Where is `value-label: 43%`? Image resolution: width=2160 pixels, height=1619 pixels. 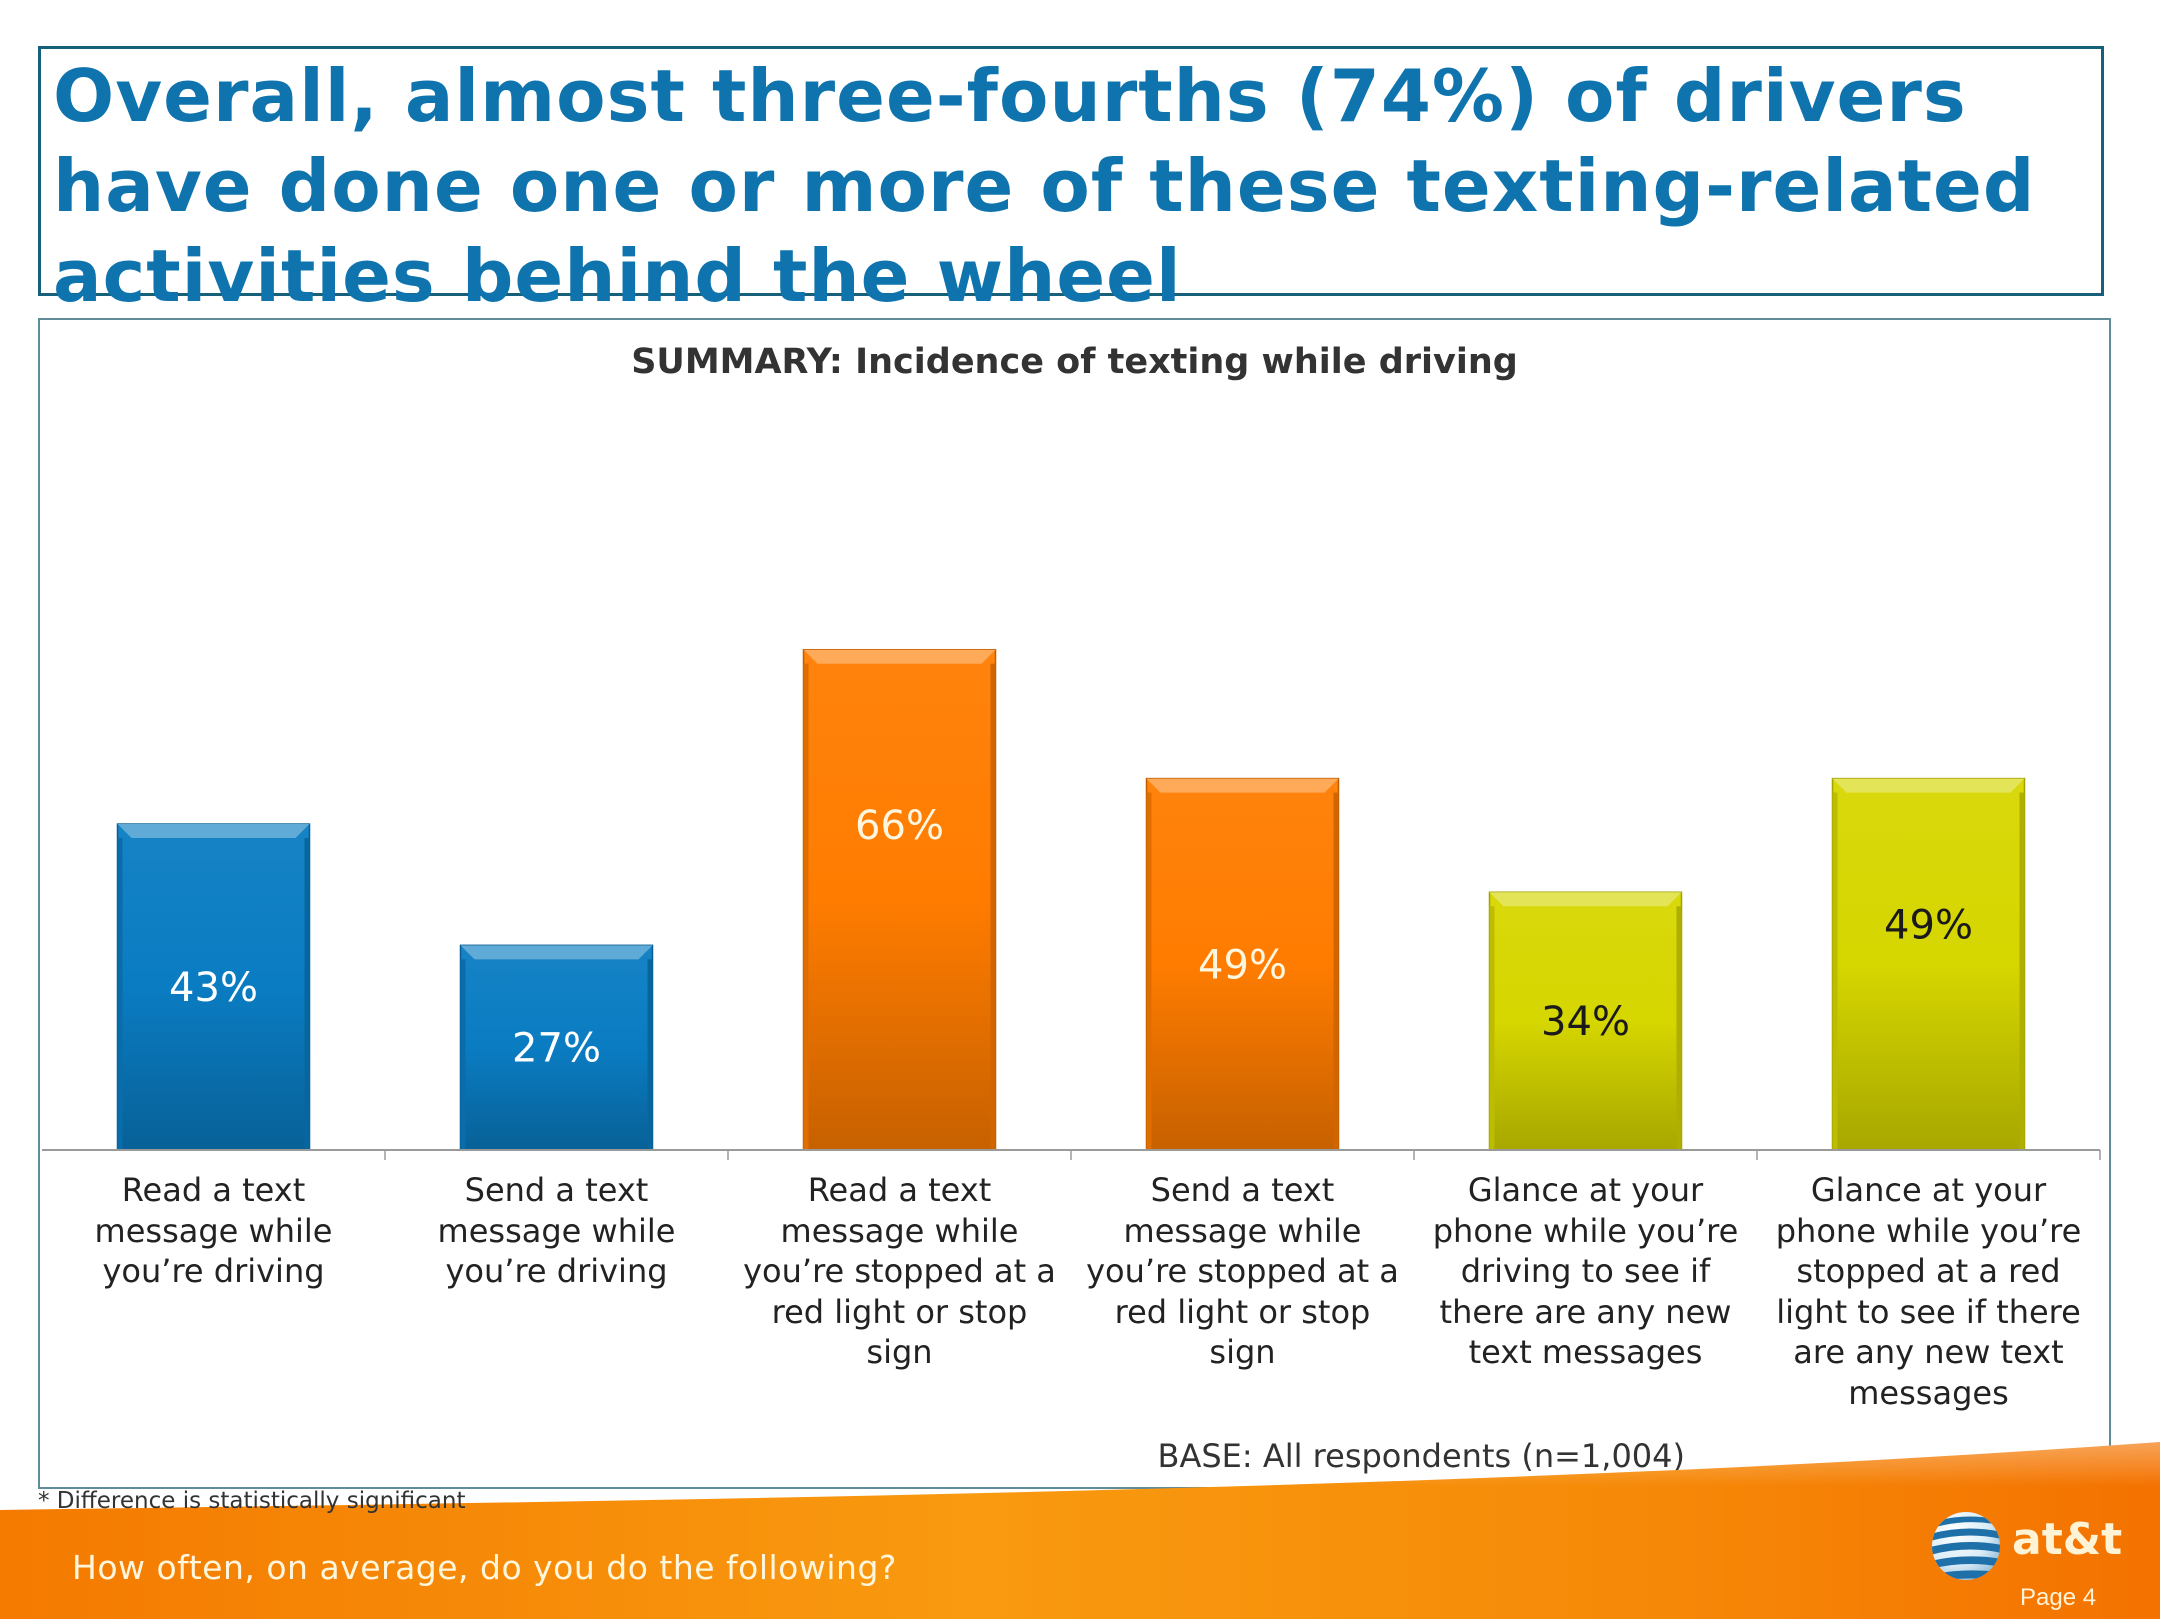 value-label: 43% is located at coordinates (213, 988).